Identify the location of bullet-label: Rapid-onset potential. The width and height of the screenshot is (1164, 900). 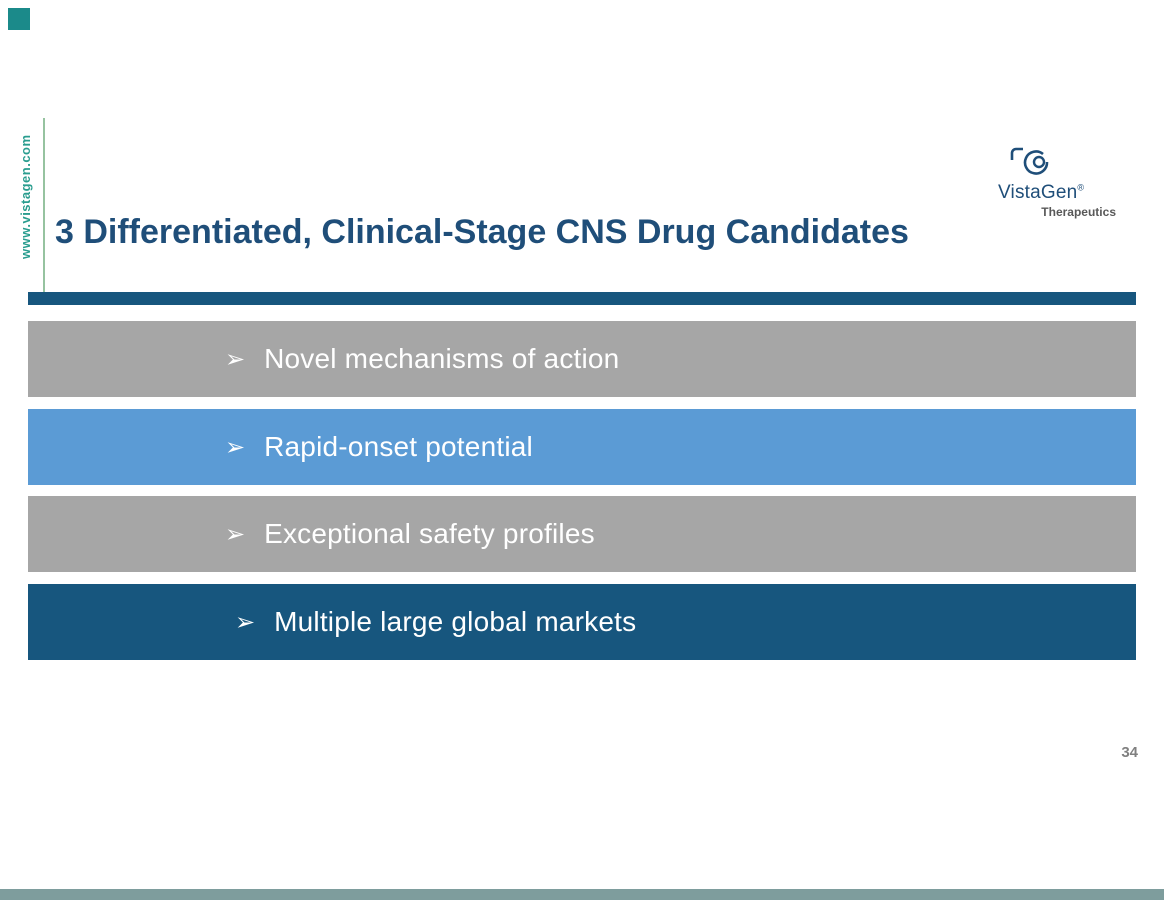
(398, 446).